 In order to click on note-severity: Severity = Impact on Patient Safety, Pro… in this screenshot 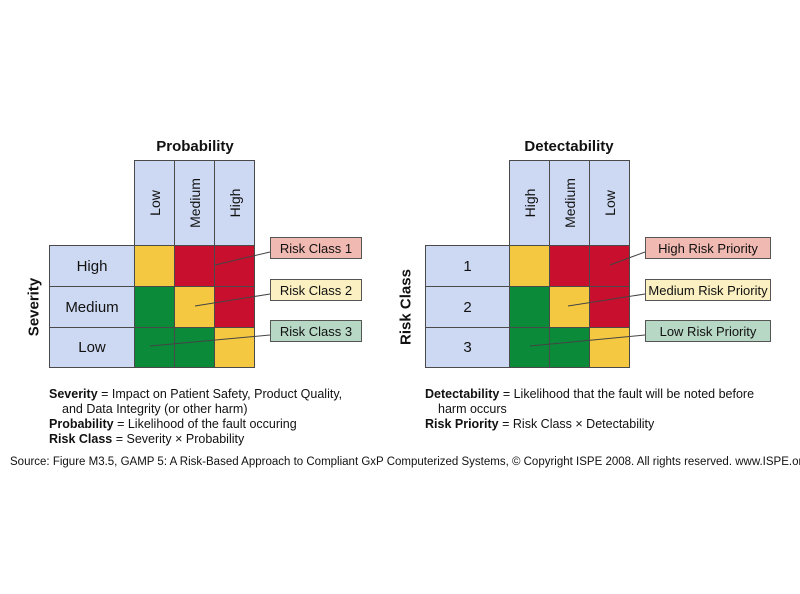, I will do `click(196, 394)`.